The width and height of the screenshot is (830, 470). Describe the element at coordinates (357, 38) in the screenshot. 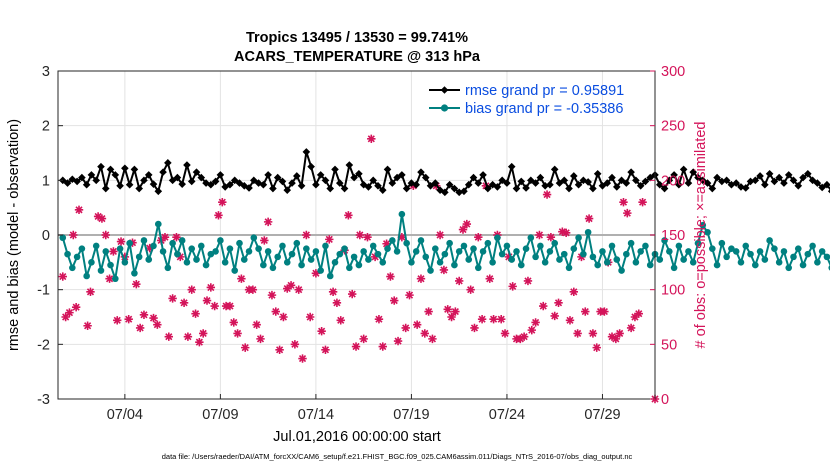

I see `chart-title: Tropics 13495 / 13530 = 99.741%` at that location.